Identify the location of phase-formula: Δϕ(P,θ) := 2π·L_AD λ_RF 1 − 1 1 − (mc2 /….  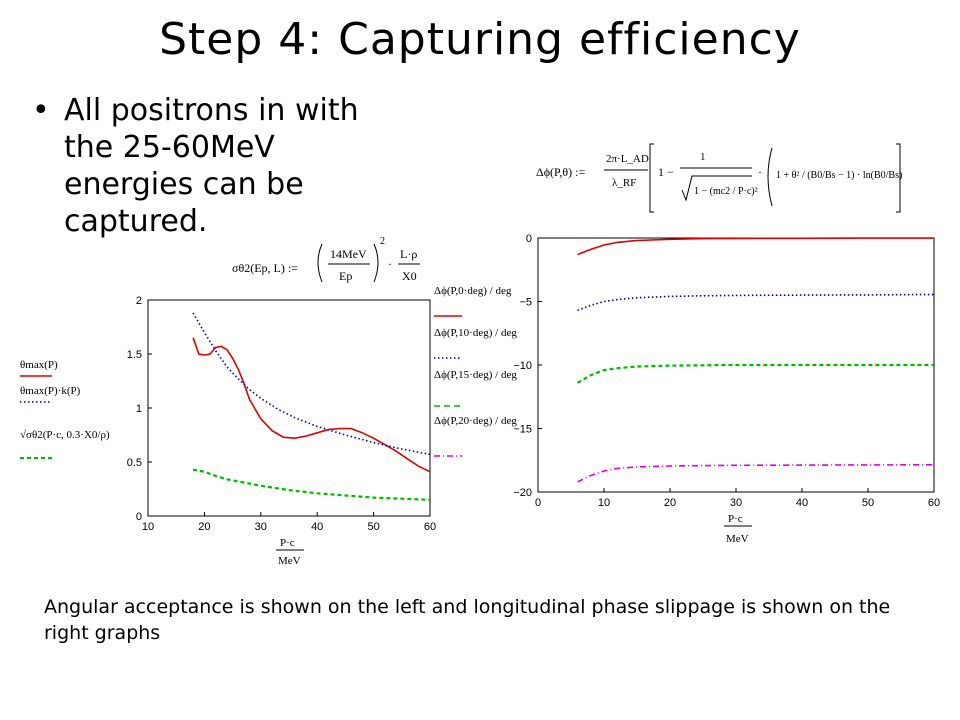
(719, 178).